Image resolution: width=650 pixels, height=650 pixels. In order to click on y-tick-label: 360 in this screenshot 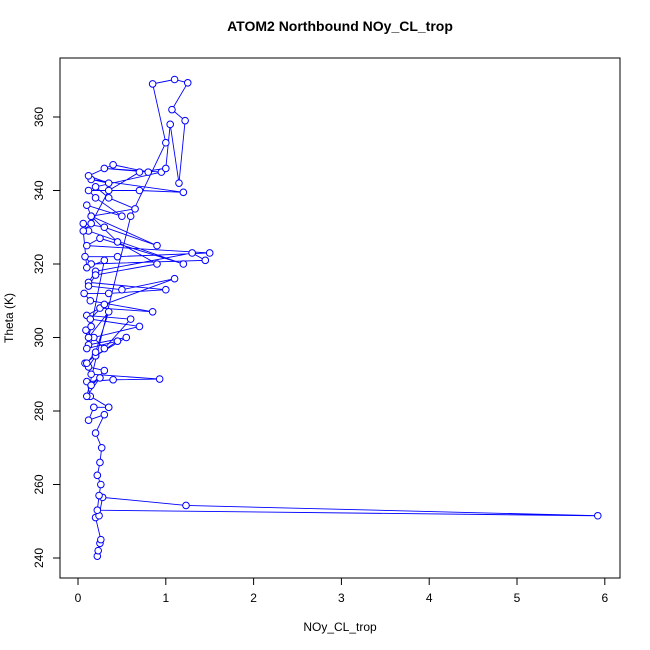, I will do `click(39, 117)`.